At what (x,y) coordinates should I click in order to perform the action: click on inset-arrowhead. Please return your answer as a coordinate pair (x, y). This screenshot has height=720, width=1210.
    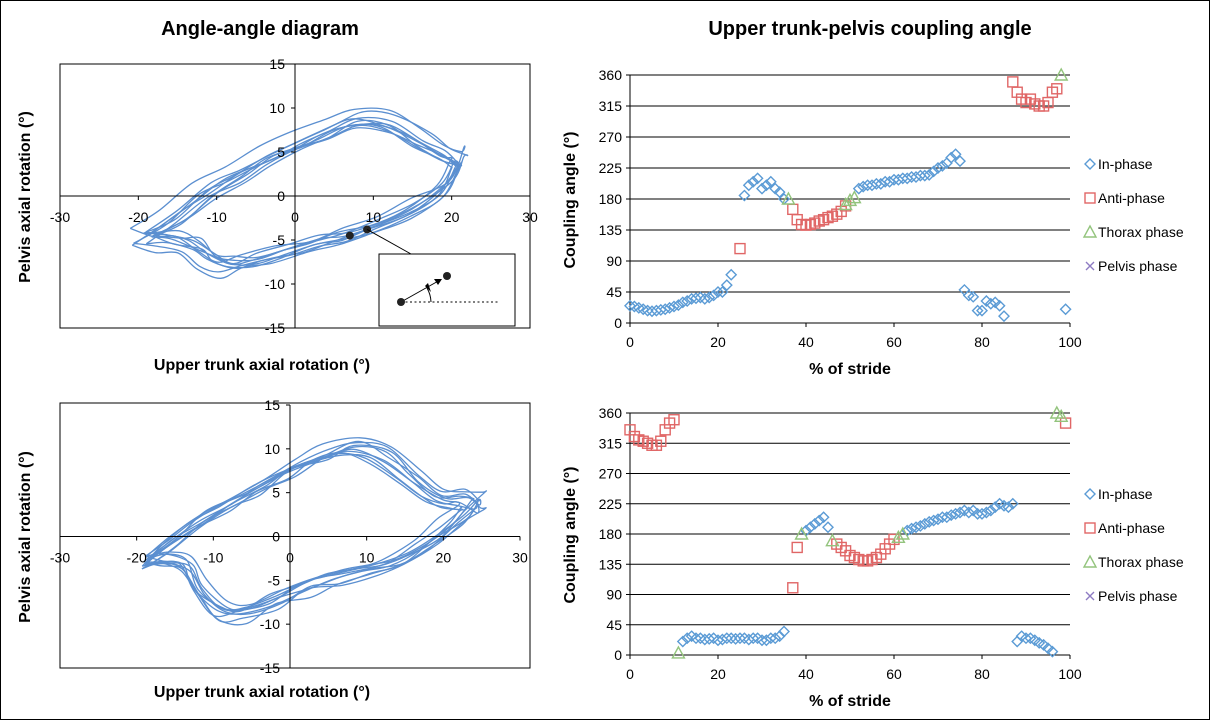
    Looking at the image, I should click on (438, 282).